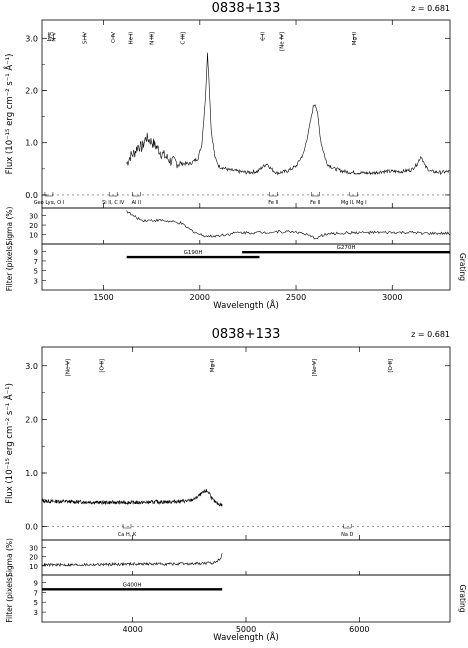  Describe the element at coordinates (153, 38) in the screenshot. I see `emission-label: N III]` at that location.